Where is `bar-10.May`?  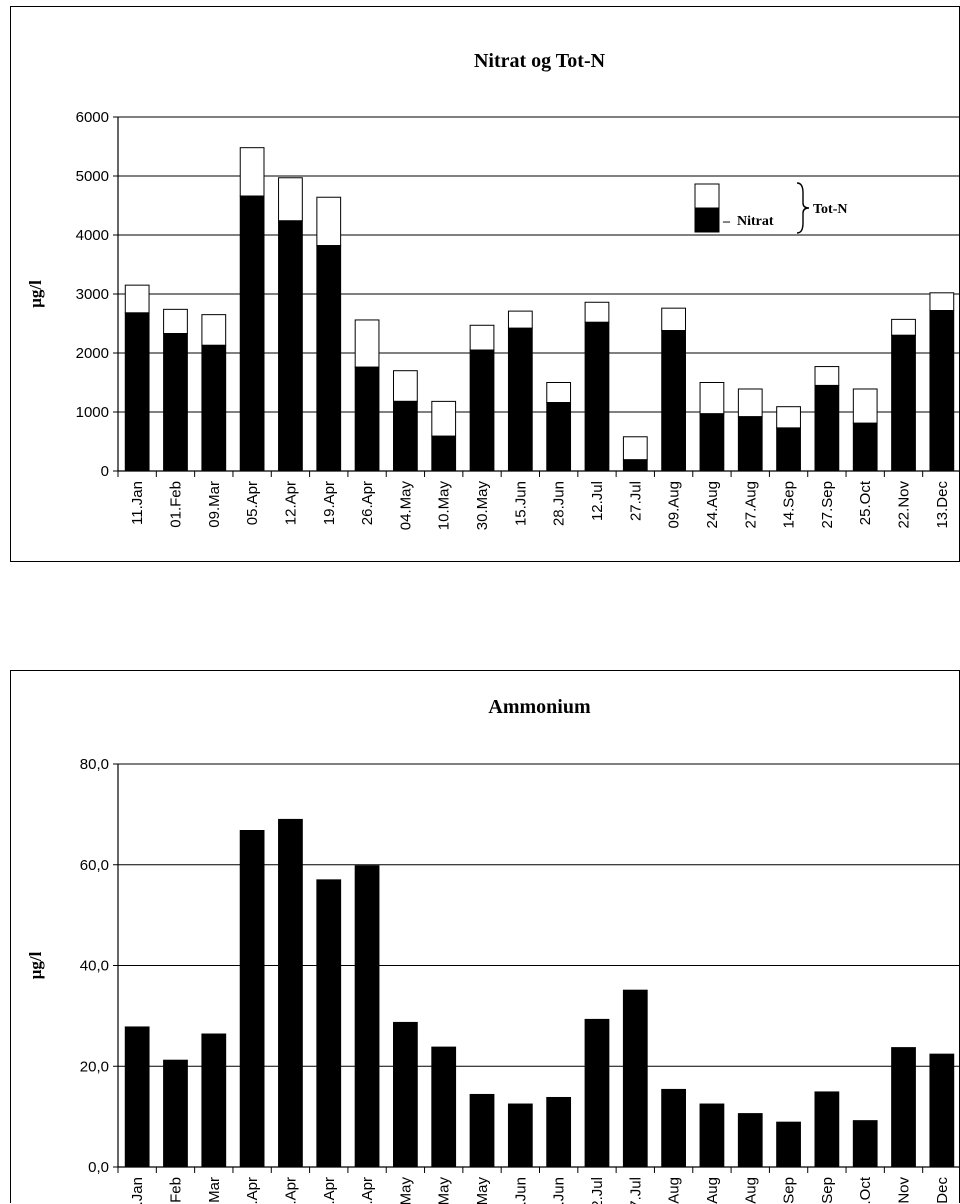 bar-10.May is located at coordinates (444, 1107).